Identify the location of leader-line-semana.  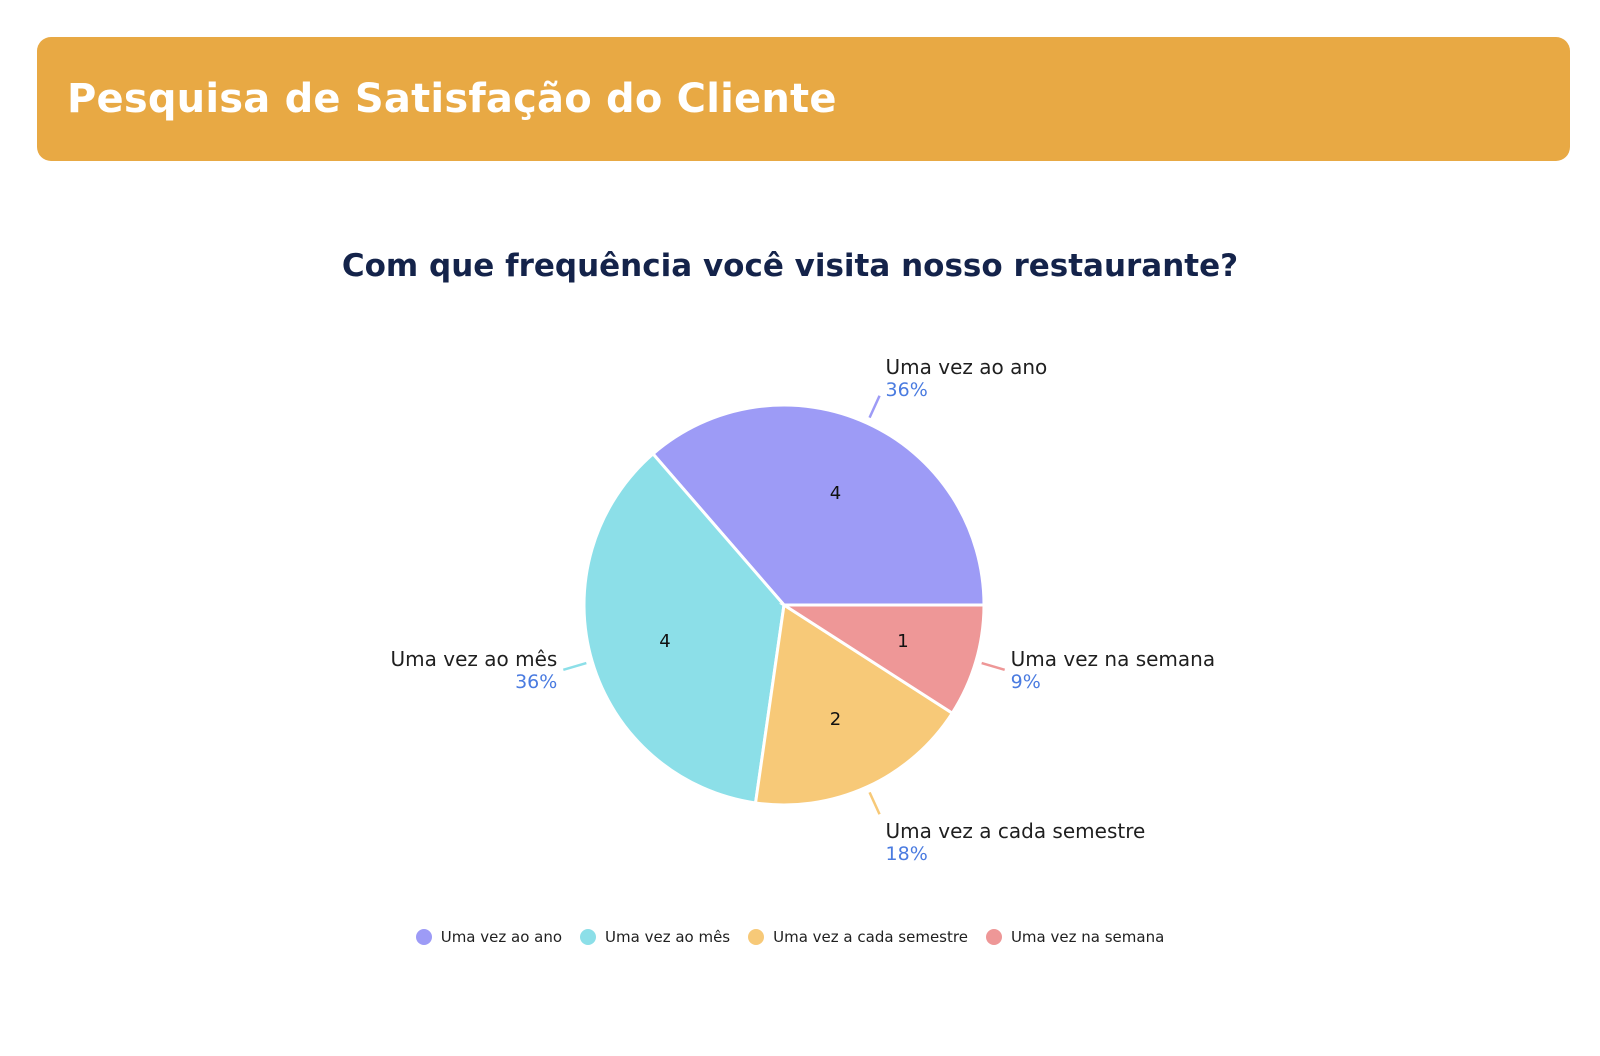
(993, 666).